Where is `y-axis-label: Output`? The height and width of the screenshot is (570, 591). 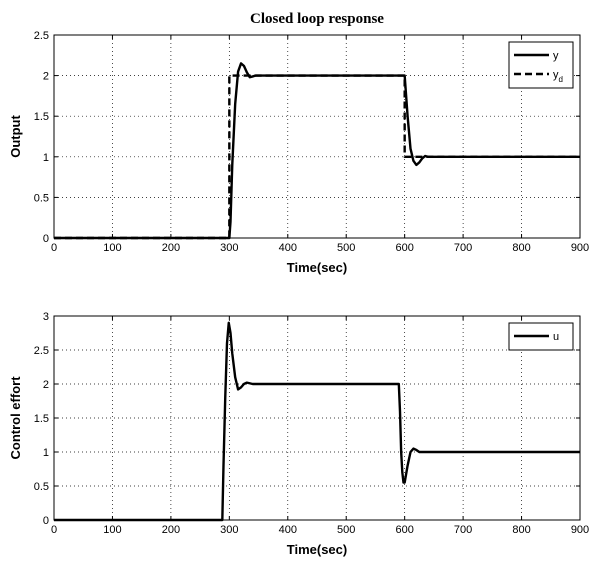 y-axis-label: Output is located at coordinates (15, 136).